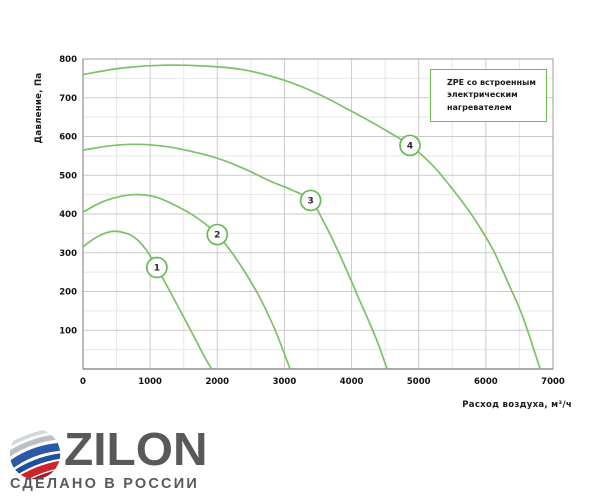  What do you see at coordinates (68, 293) in the screenshot?
I see `y-tick-200: 200` at bounding box center [68, 293].